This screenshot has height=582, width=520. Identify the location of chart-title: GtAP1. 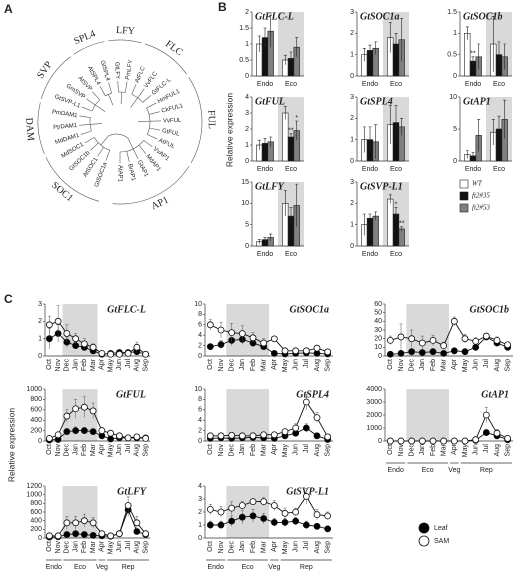
(495, 394).